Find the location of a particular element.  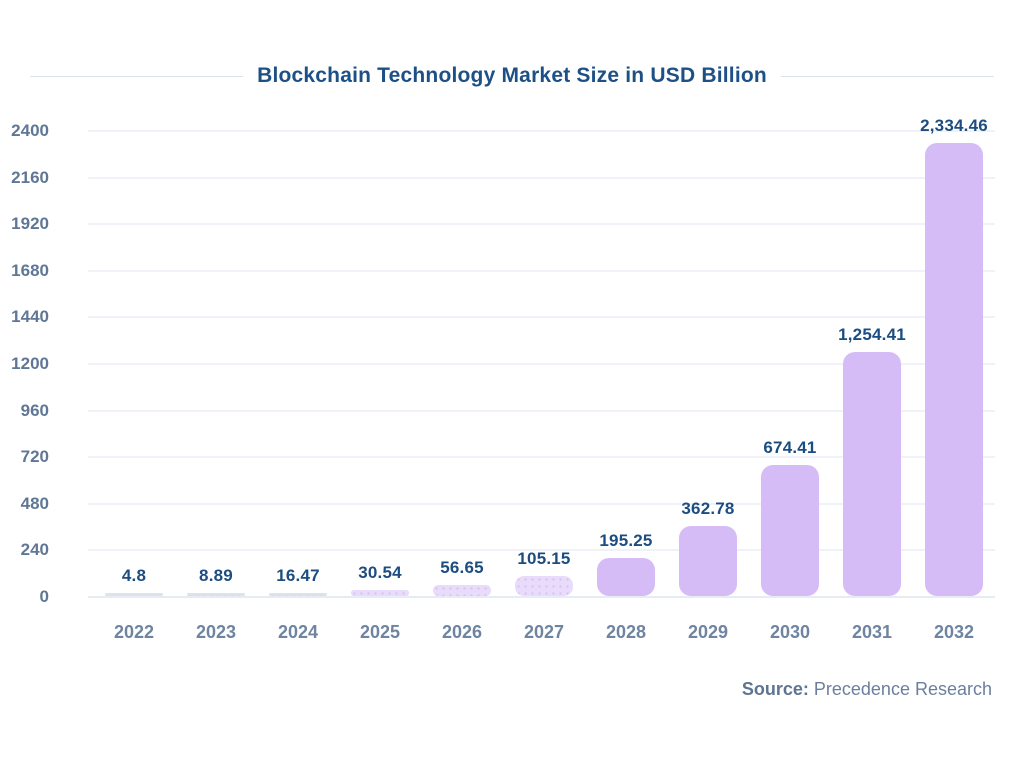

bar-2031 is located at coordinates (872, 474).